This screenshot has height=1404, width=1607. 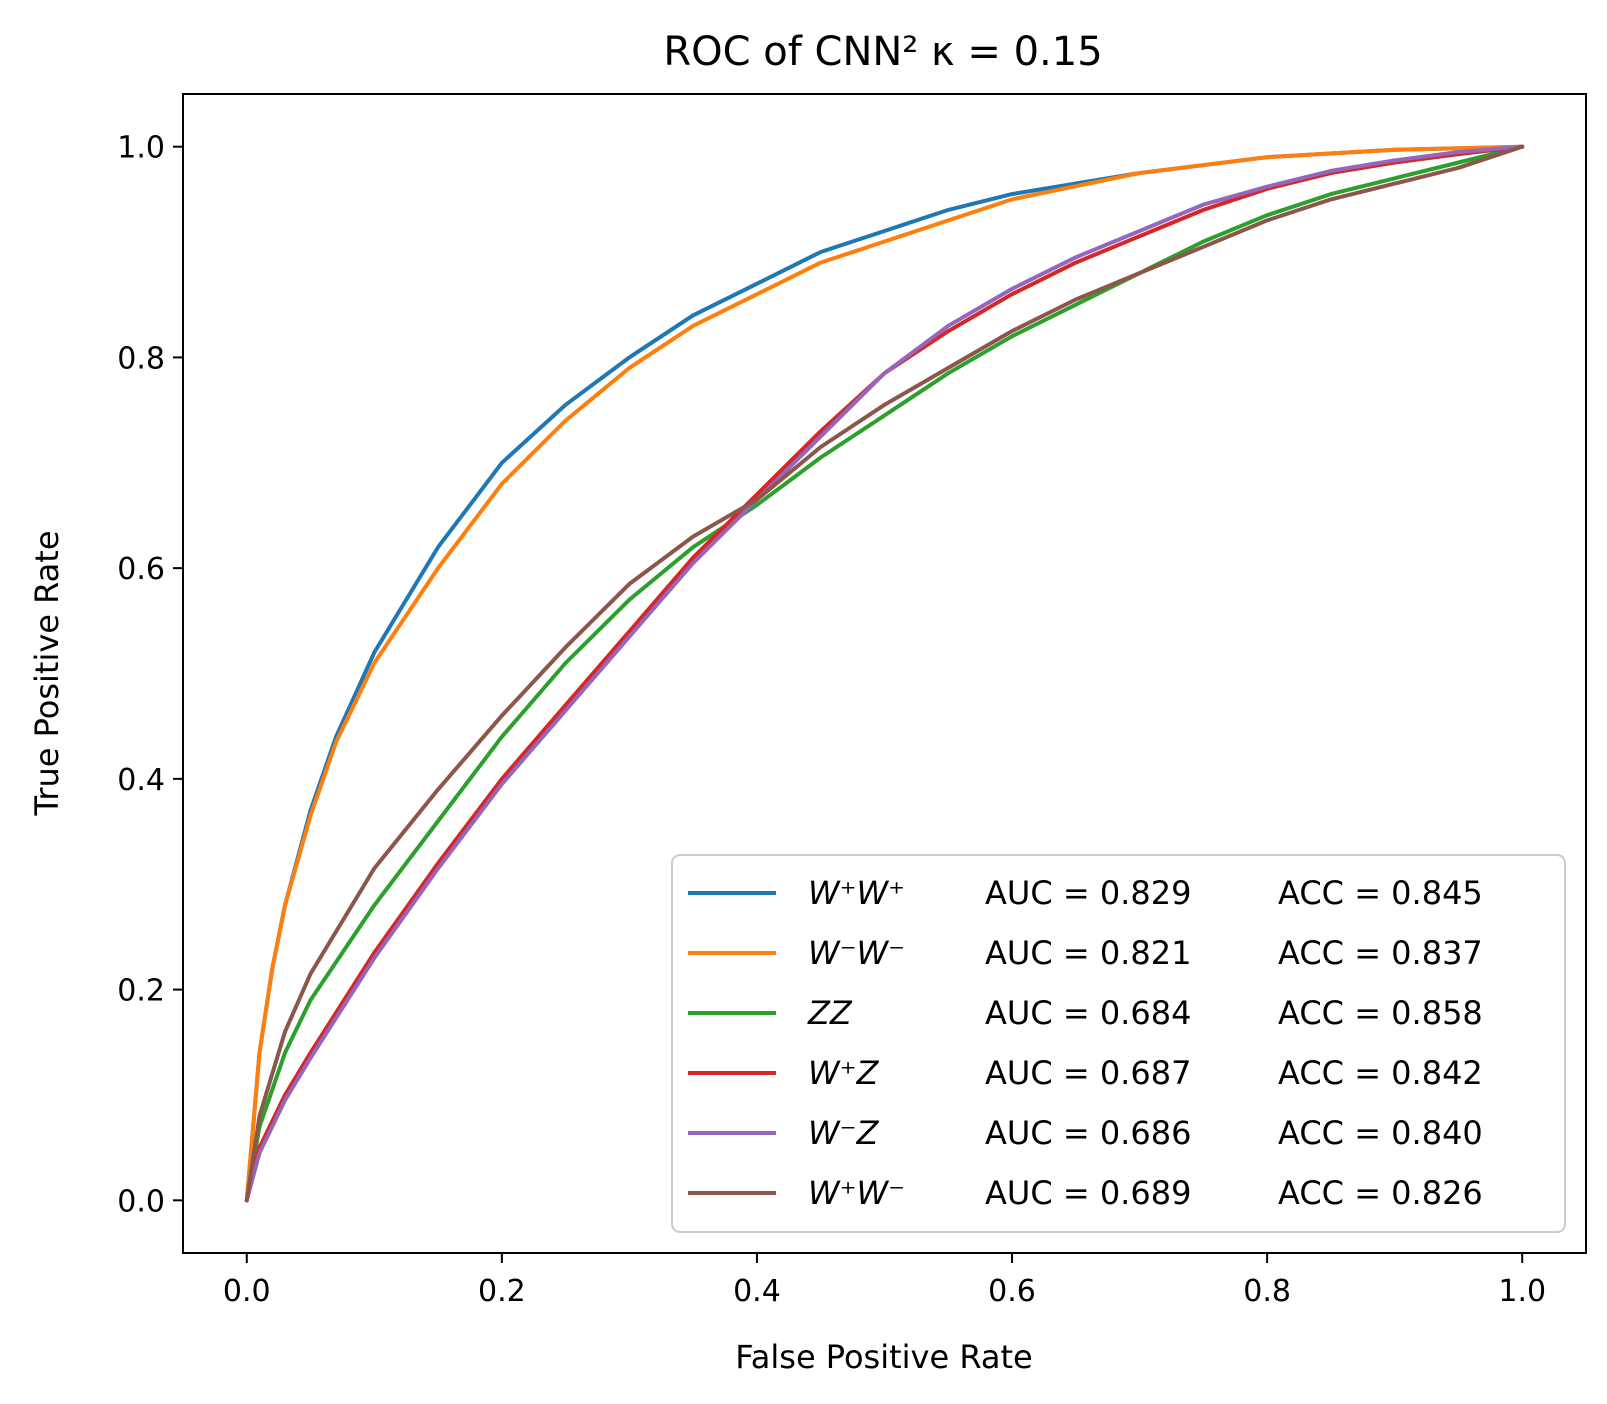 I want to click on legend-acc: ACC = 0.840, so click(x=1380, y=1133).